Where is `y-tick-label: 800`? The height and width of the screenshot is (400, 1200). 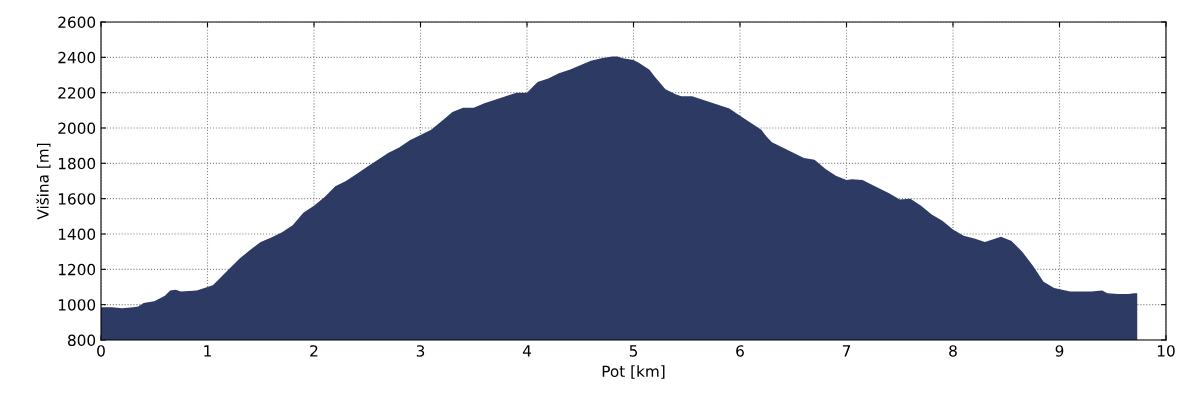
y-tick-label: 800 is located at coordinates (82, 340).